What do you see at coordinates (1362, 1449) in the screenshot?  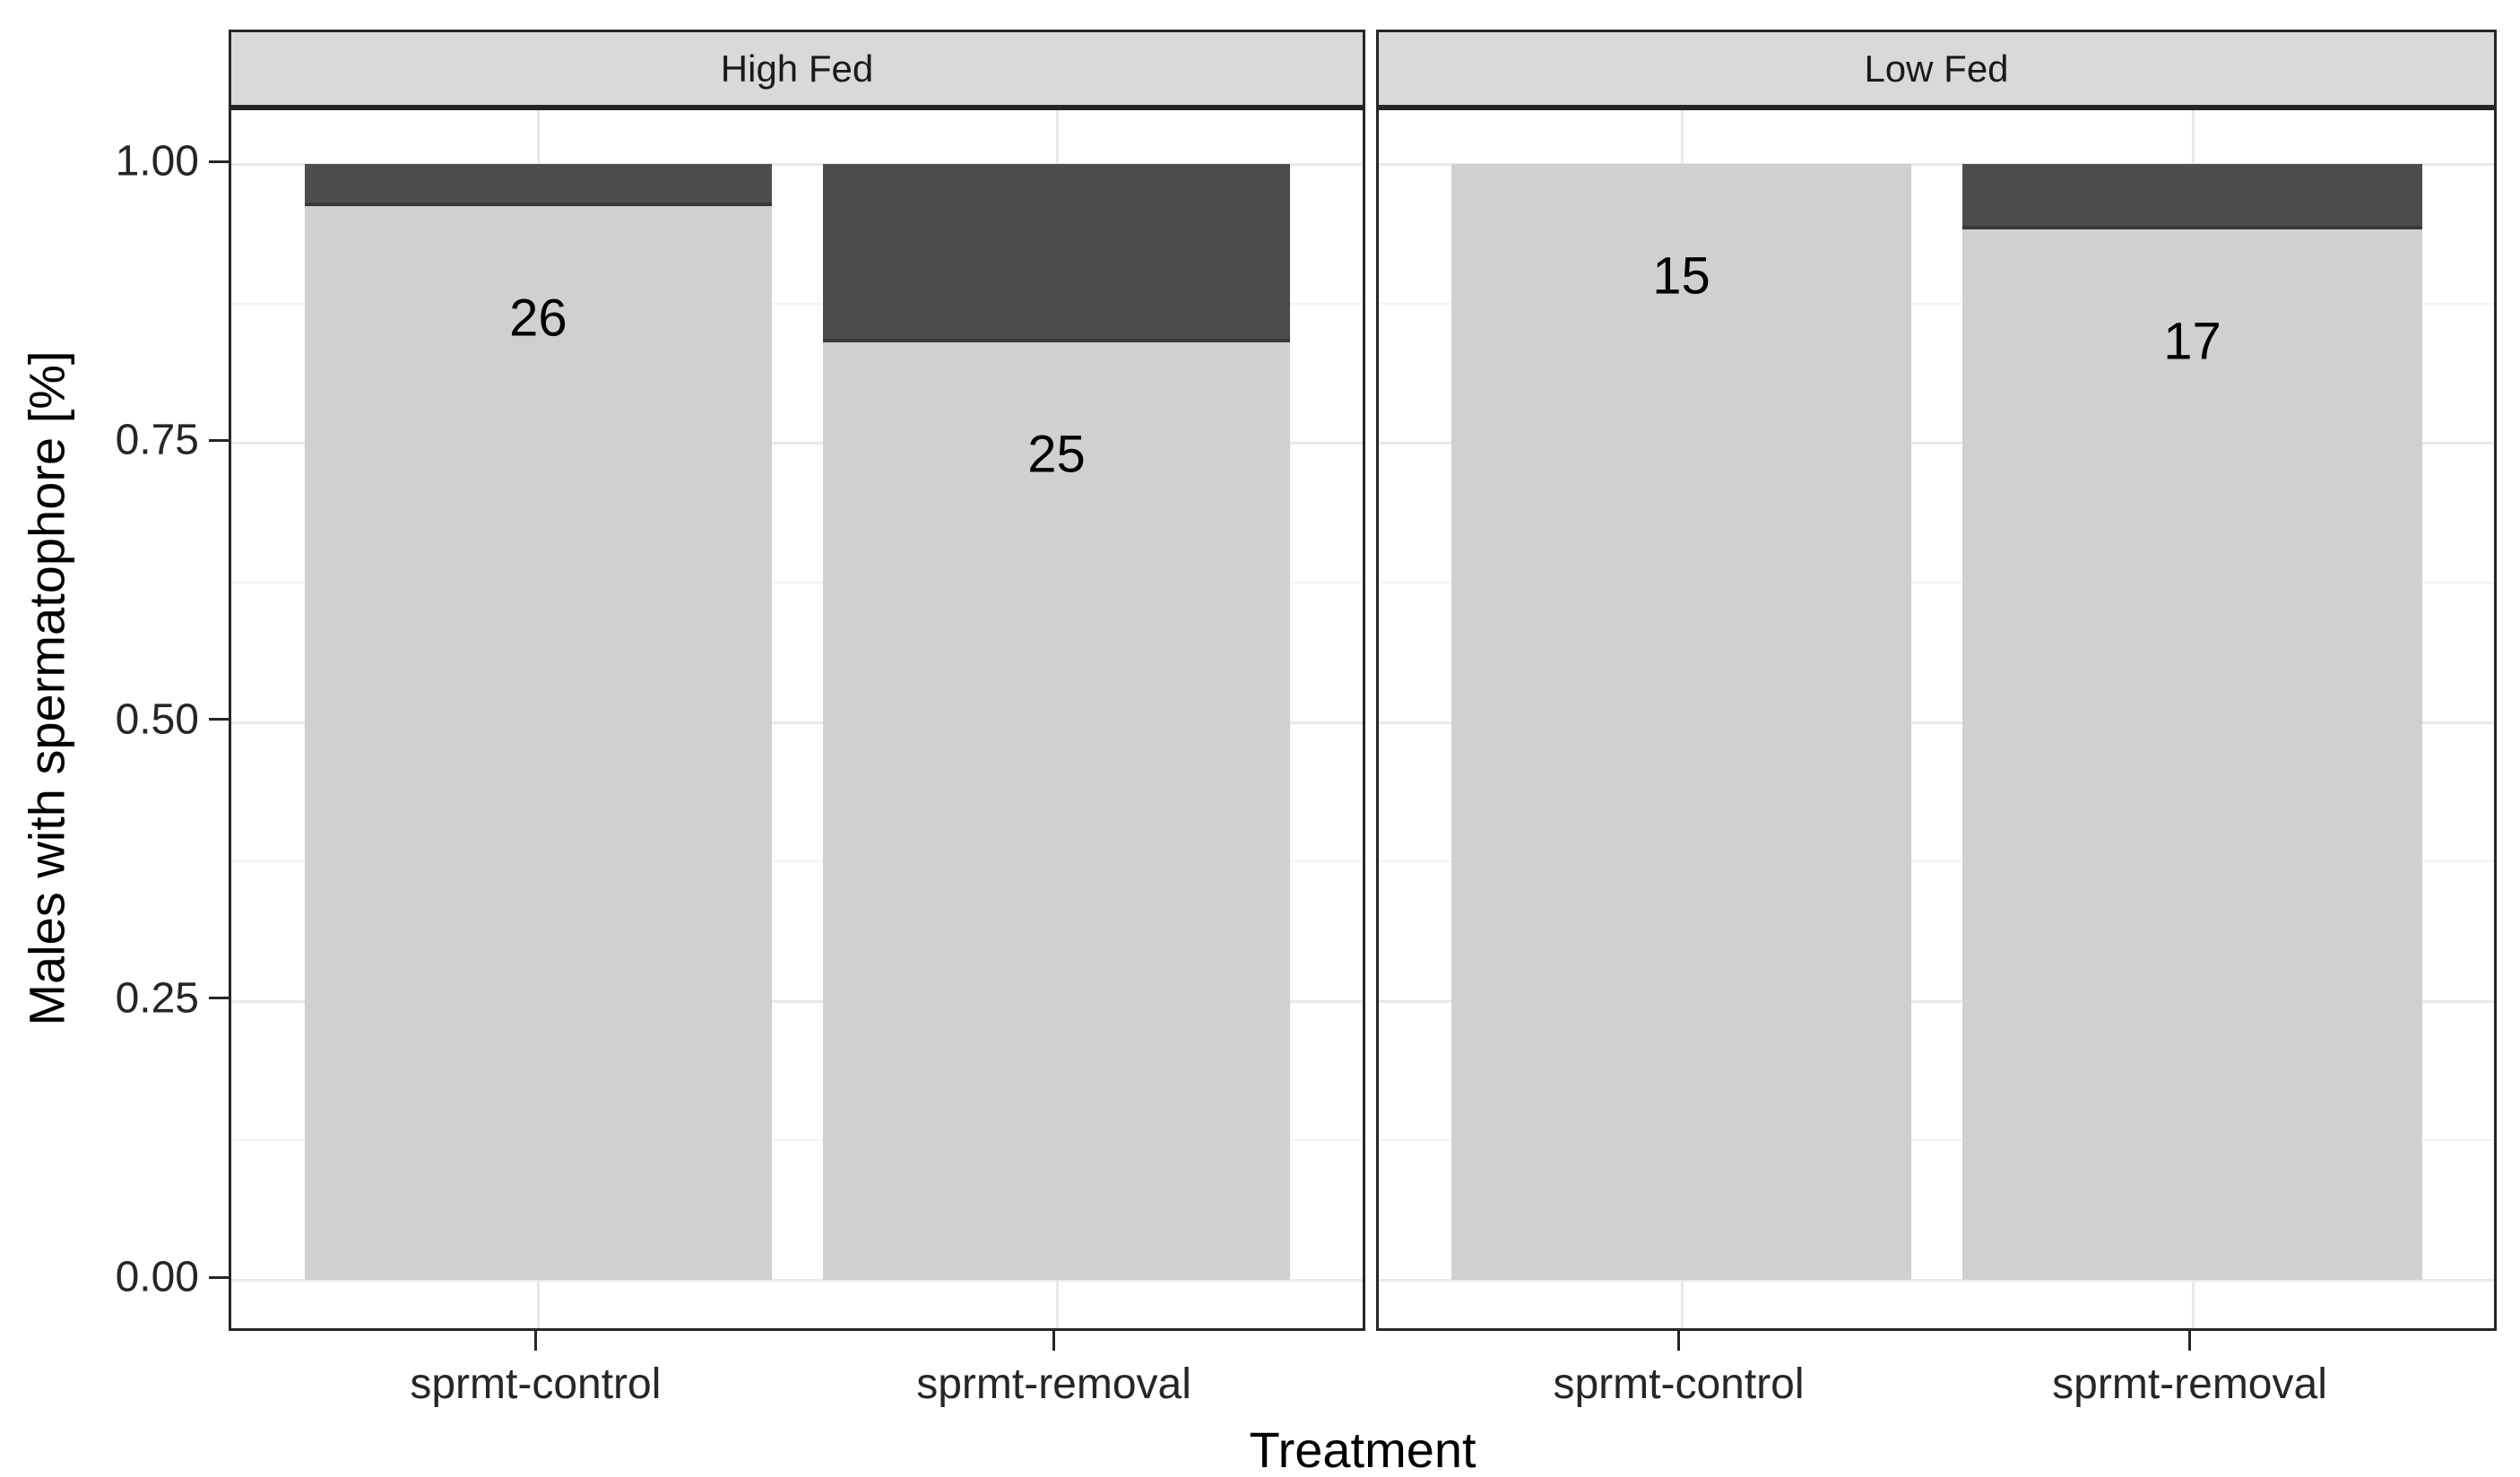 I see `x-axis-title: Treatment` at bounding box center [1362, 1449].